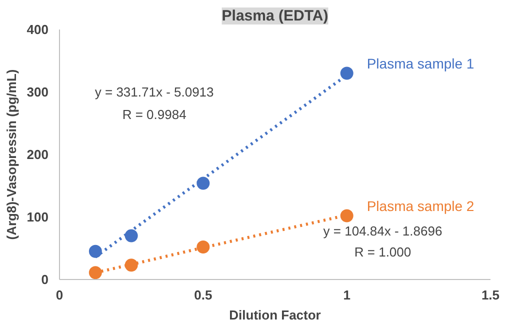  Describe the element at coordinates (275, 315) in the screenshot. I see `x-axis-title: Dilution Factor` at that location.